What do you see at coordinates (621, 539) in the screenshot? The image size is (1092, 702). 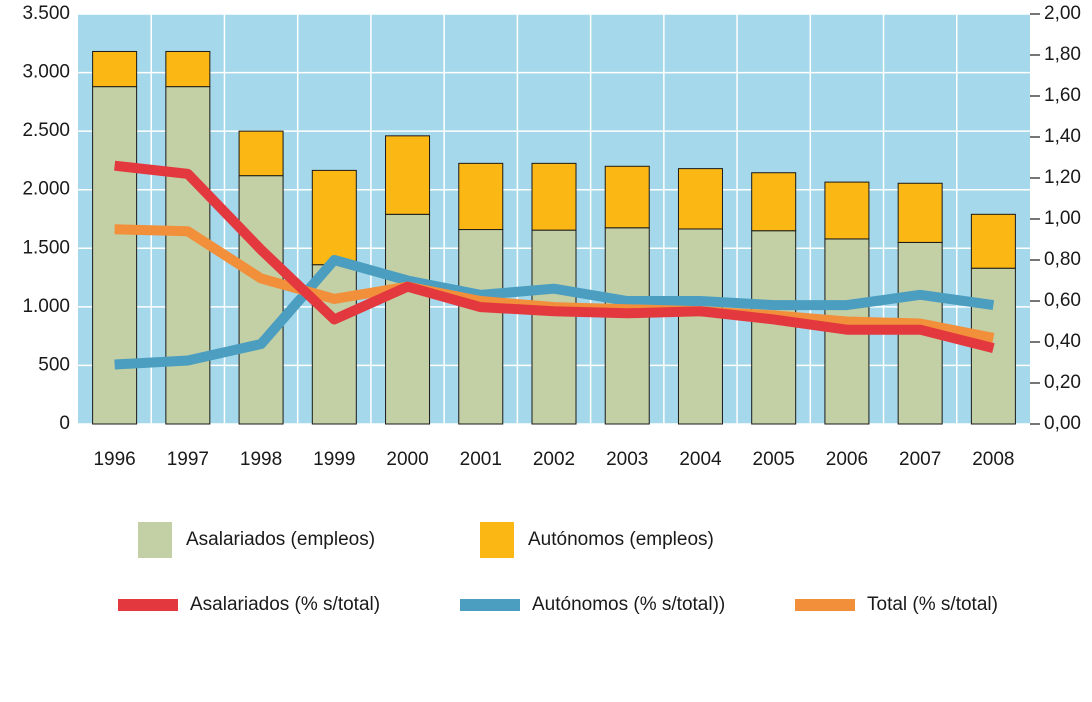 I see `legend-label: Autónomos (empleos)` at bounding box center [621, 539].